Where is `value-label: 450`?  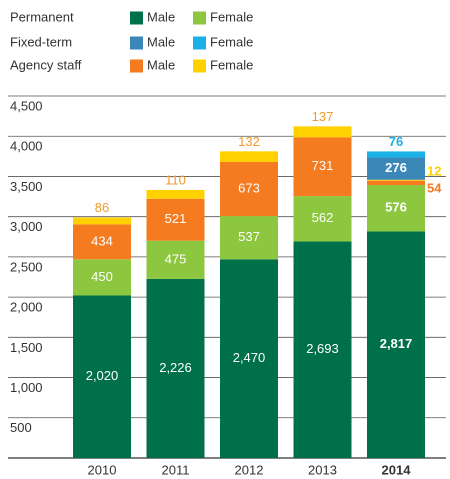 value-label: 450 is located at coordinates (102, 276).